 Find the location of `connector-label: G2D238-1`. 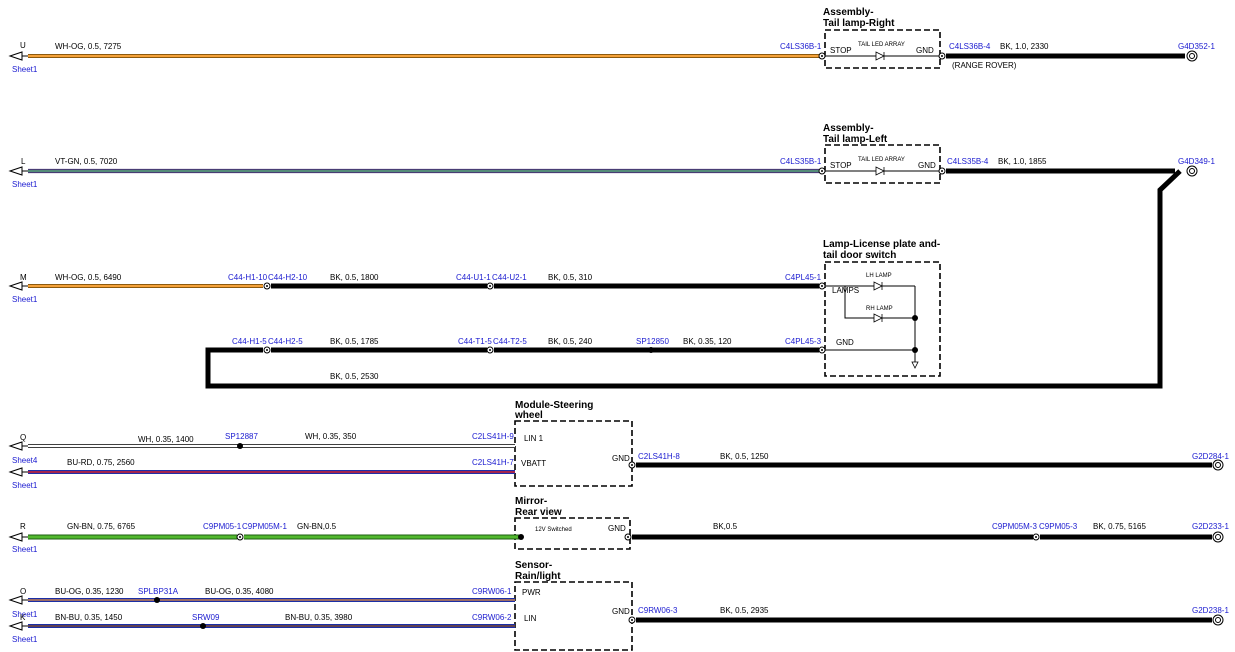

connector-label: G2D238-1 is located at coordinates (1210, 610).